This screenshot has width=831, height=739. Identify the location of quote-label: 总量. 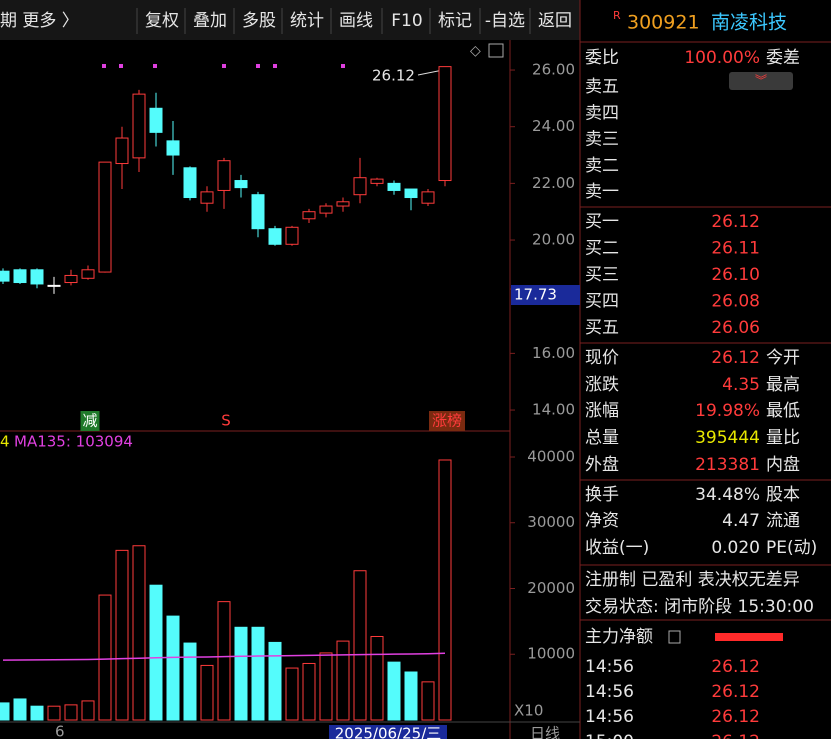
(602, 438).